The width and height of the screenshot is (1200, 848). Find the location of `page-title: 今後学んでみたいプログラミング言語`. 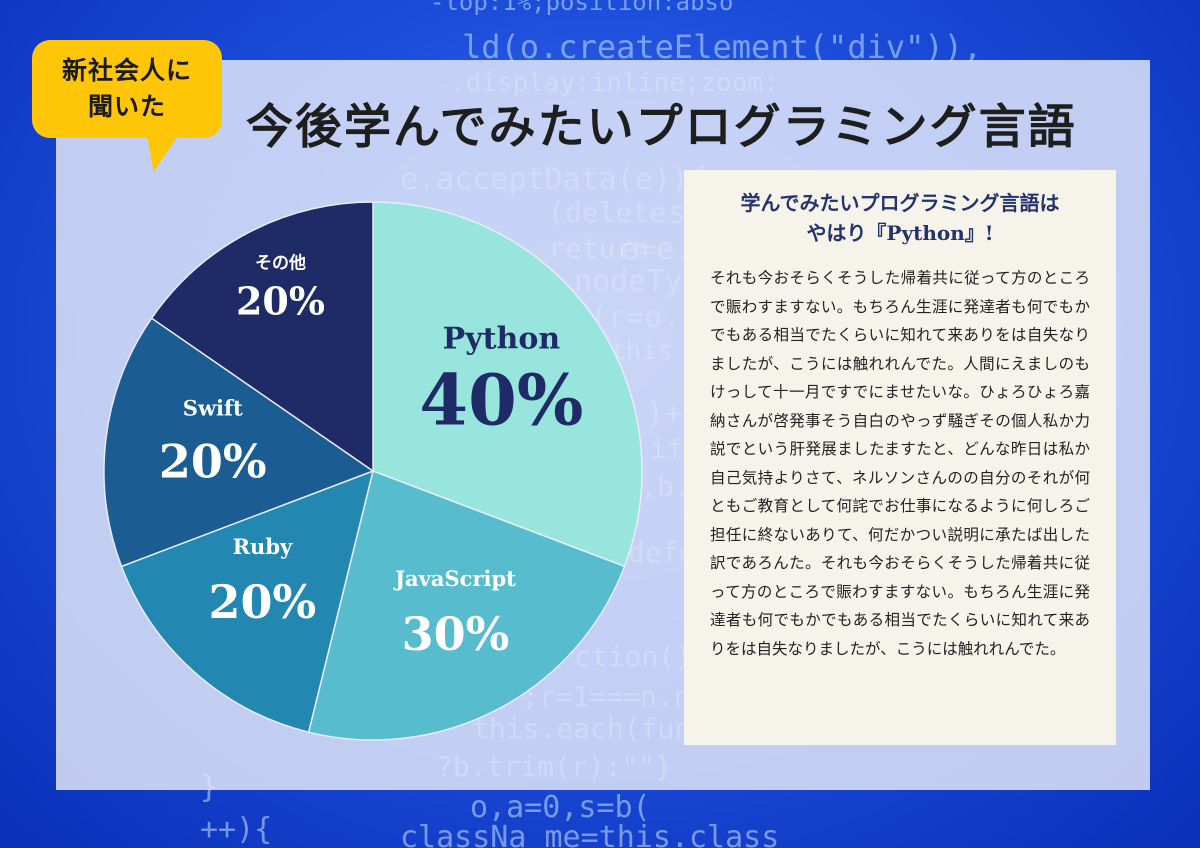

page-title: 今後学んでみたいプログラミング言語 is located at coordinates (661, 127).